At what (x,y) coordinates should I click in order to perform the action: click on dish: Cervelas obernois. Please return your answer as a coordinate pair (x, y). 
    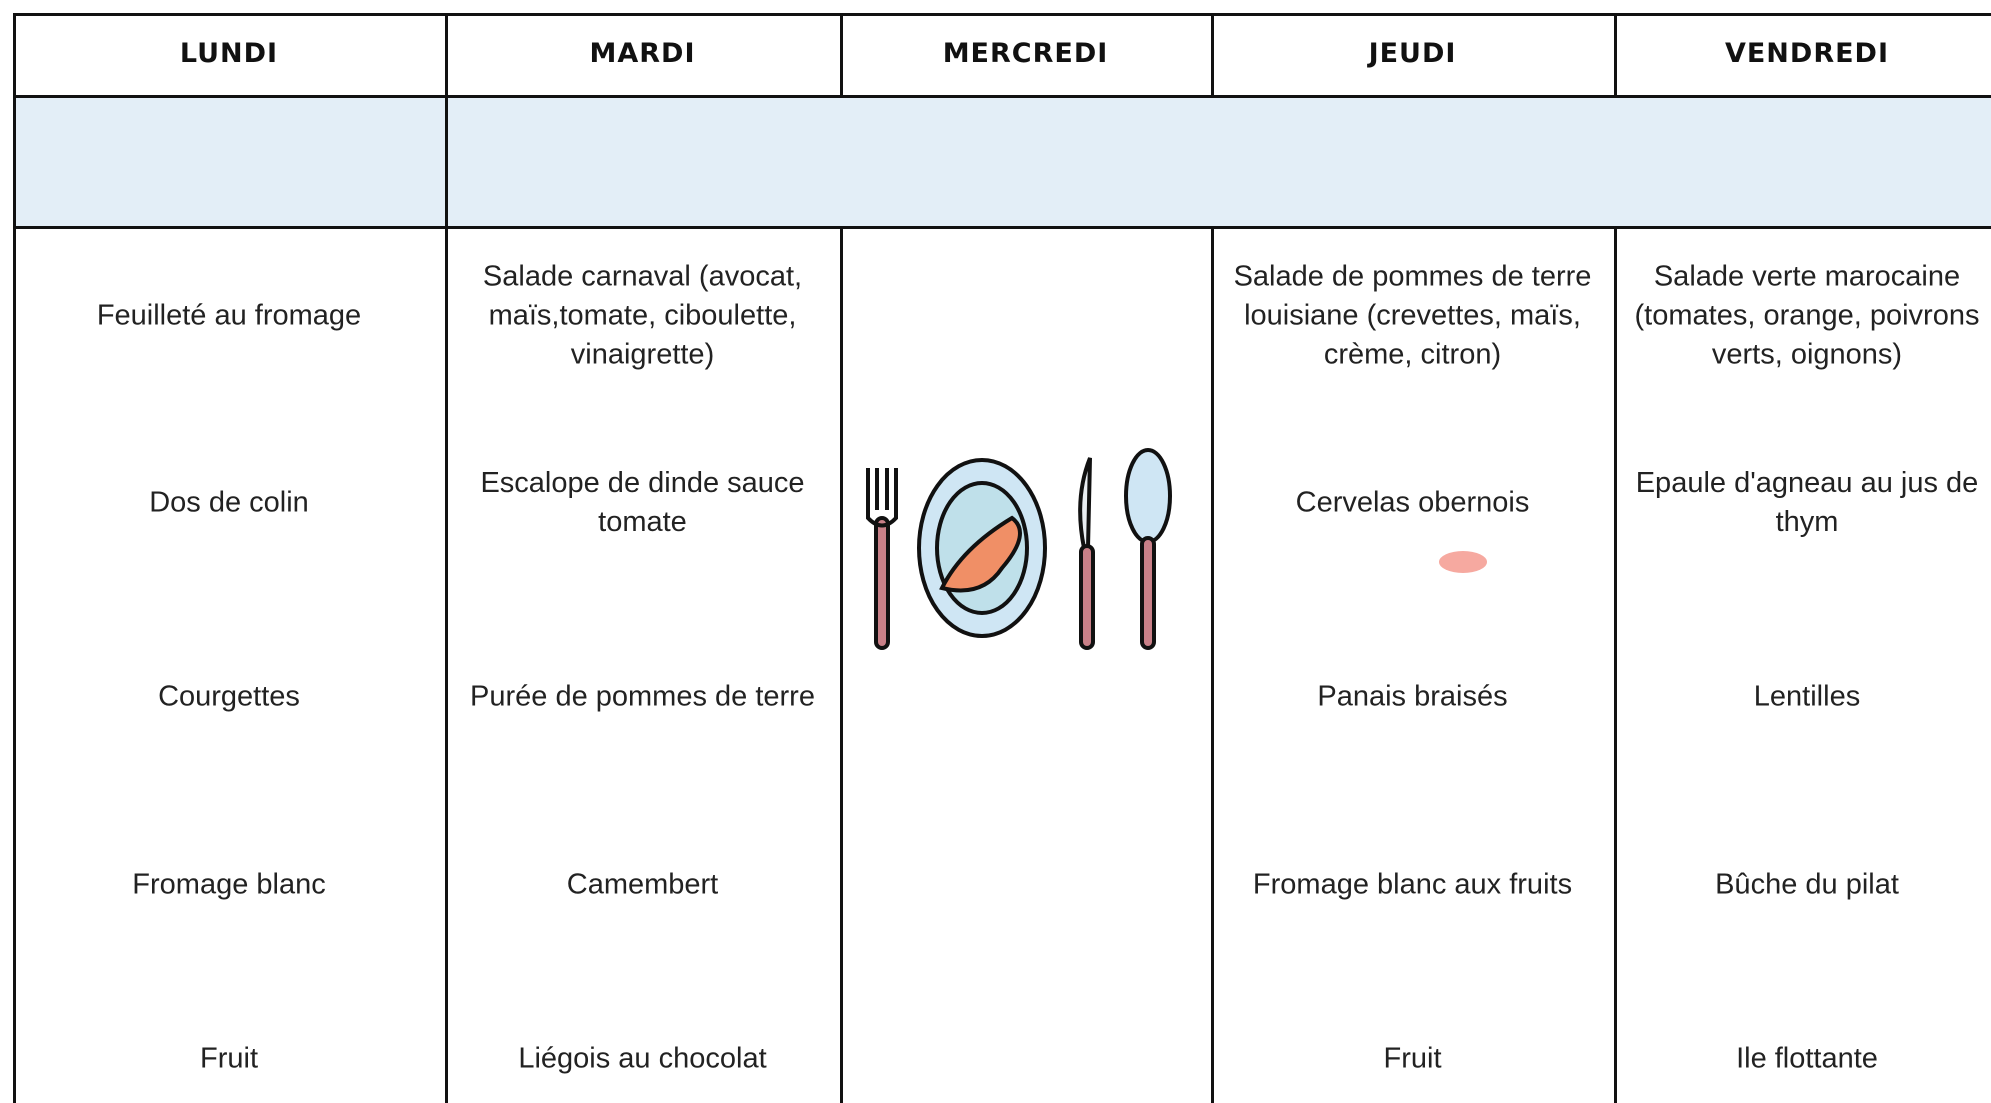
    Looking at the image, I should click on (1412, 502).